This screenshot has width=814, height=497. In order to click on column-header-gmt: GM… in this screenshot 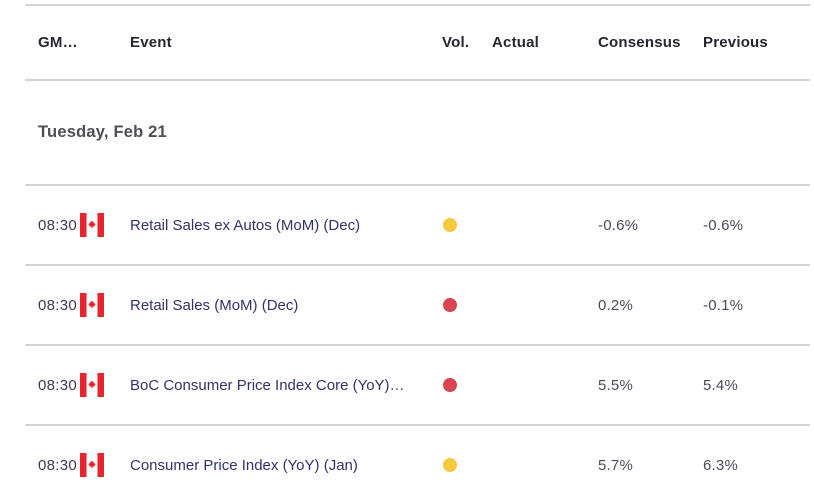, I will do `click(58, 42)`.